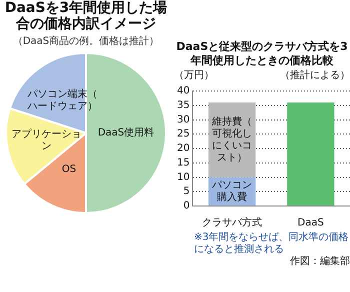  I want to click on y-tick-label: 15, so click(183, 162).